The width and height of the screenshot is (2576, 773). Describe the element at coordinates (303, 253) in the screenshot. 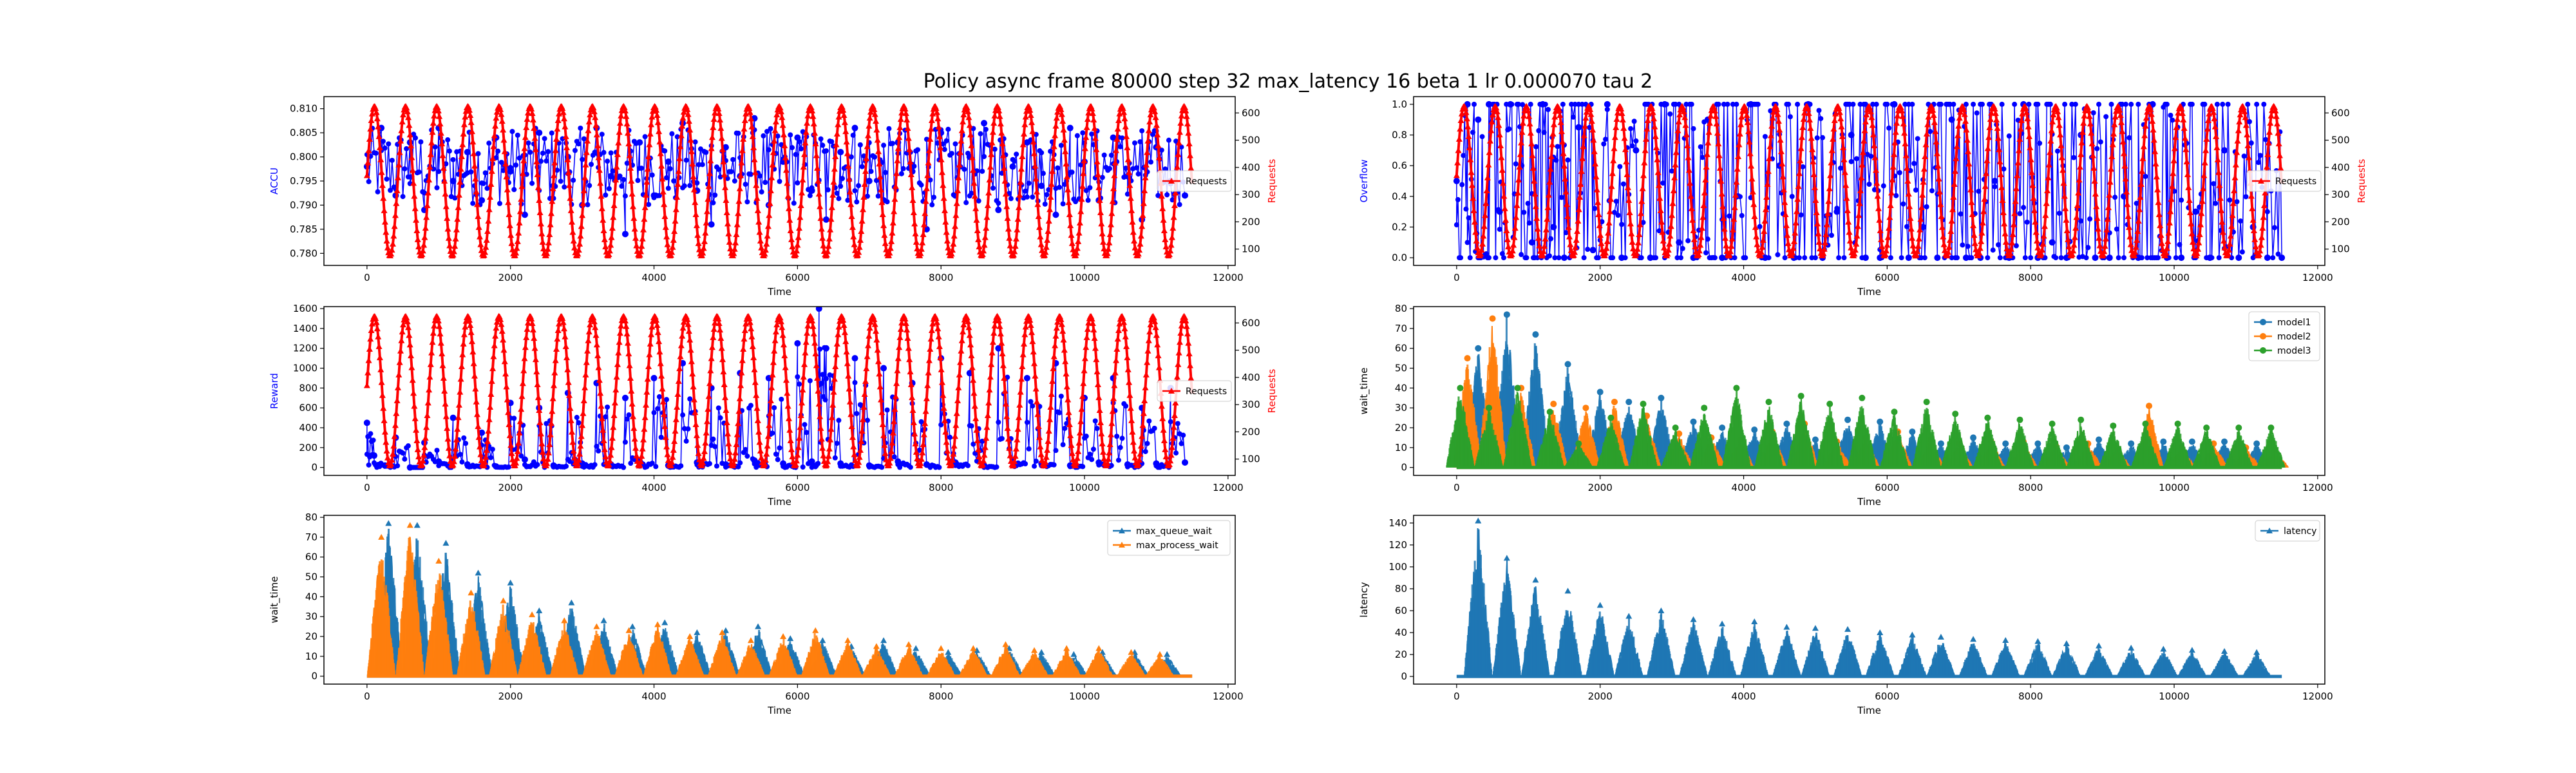

I see `y-tick-label: 0.780` at that location.